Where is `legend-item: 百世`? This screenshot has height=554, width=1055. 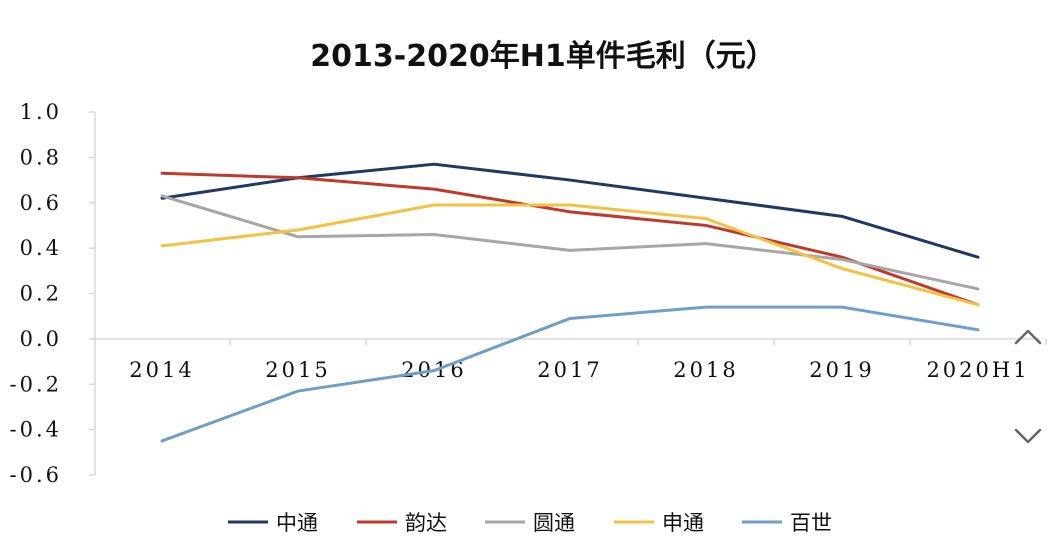
legend-item: 百世 is located at coordinates (787, 523).